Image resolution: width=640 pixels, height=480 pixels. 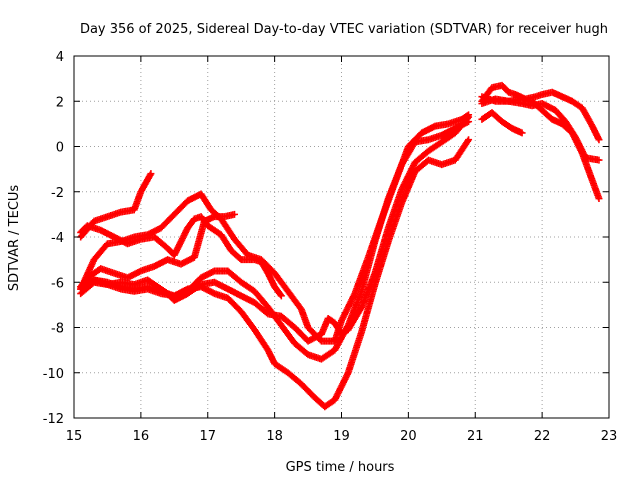 What do you see at coordinates (542, 436) in the screenshot?
I see `x-tick-label: 22` at bounding box center [542, 436].